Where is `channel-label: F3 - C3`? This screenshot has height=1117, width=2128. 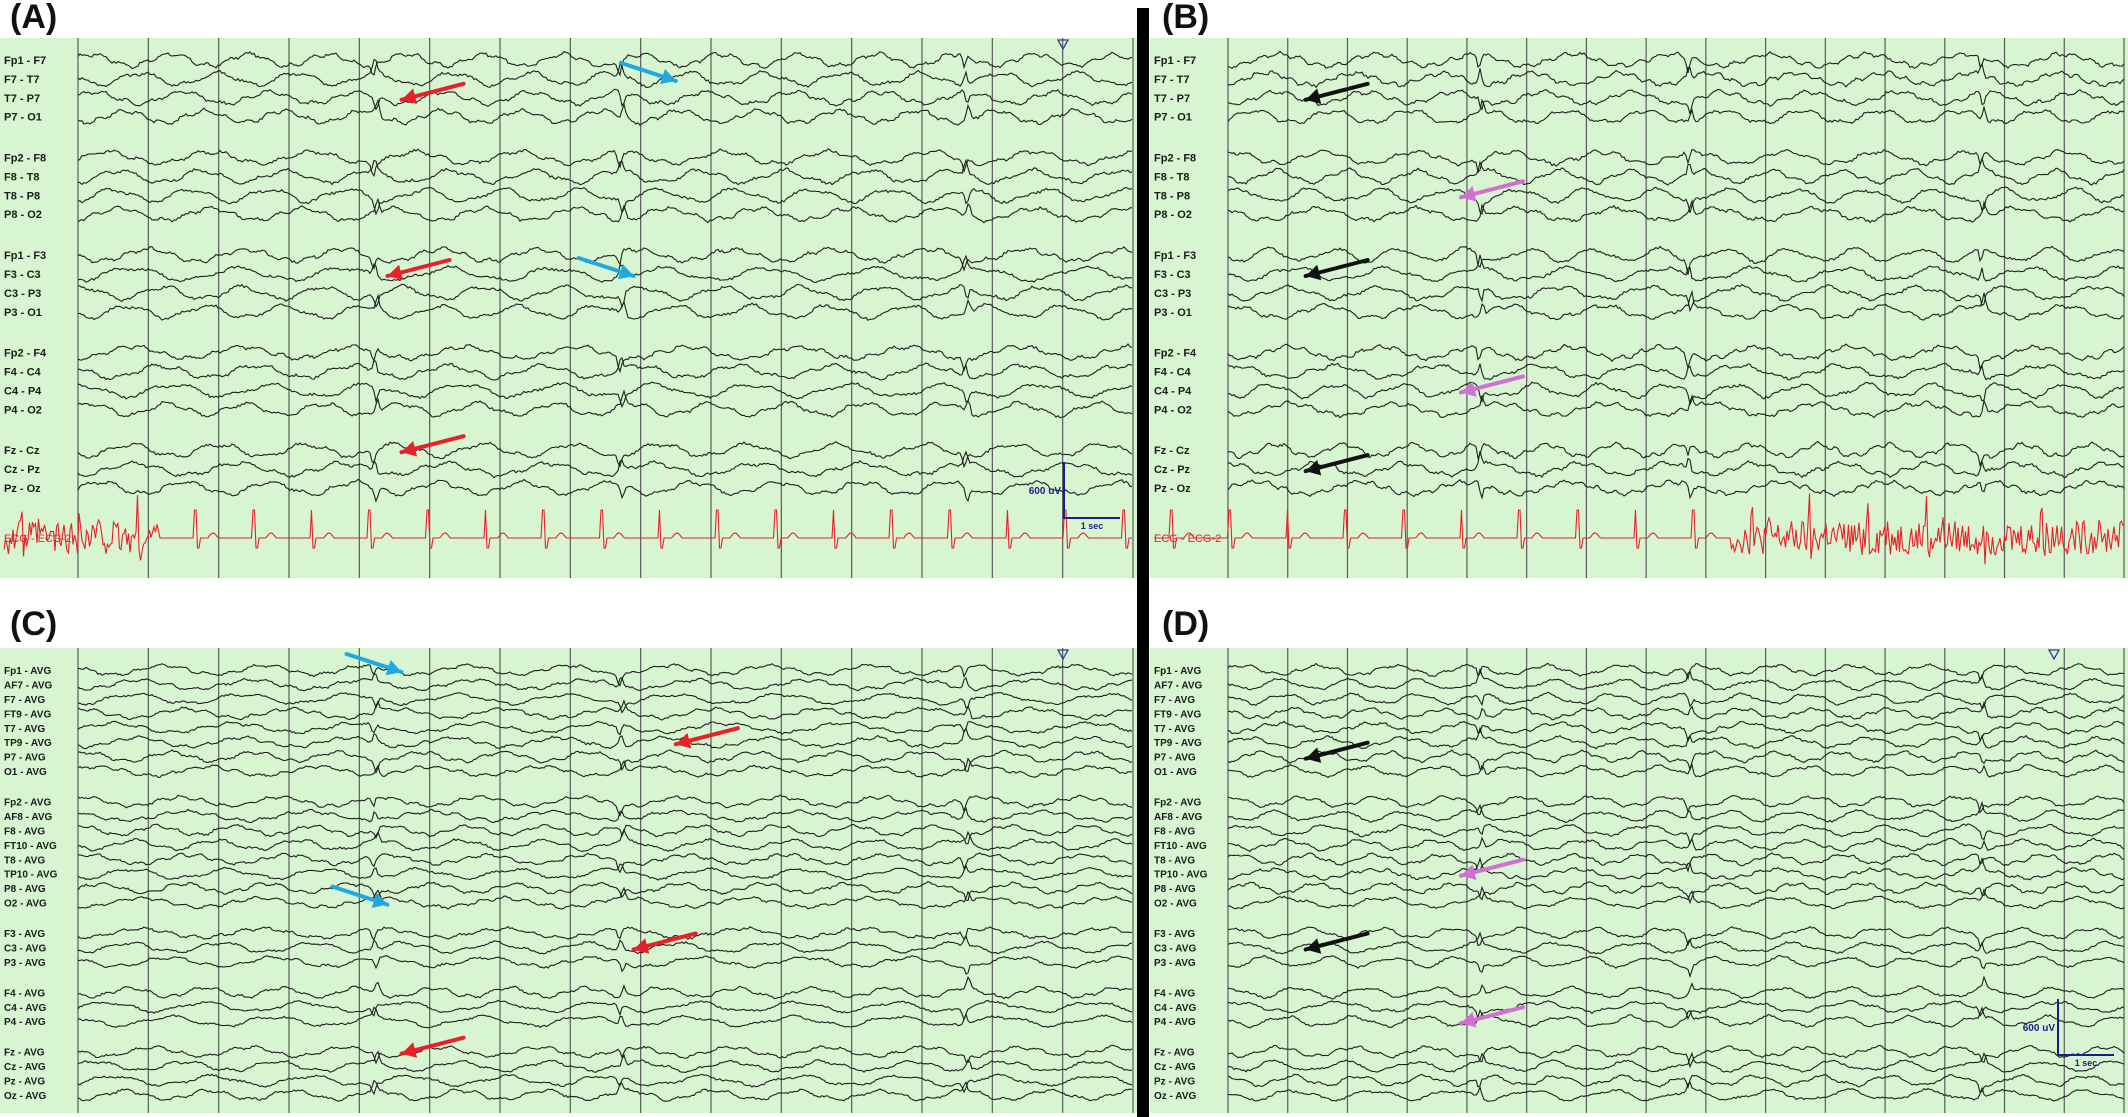 channel-label: F3 - C3 is located at coordinates (1172, 275).